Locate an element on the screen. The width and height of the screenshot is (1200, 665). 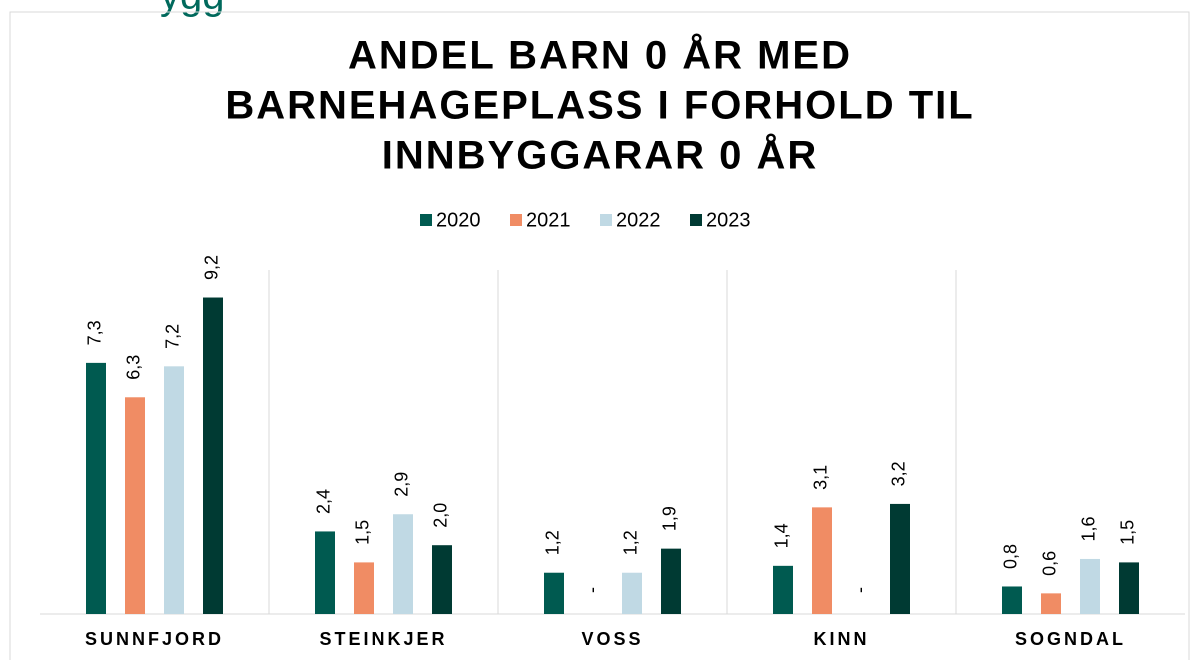
x-tick-label: VOSS is located at coordinates (612, 639).